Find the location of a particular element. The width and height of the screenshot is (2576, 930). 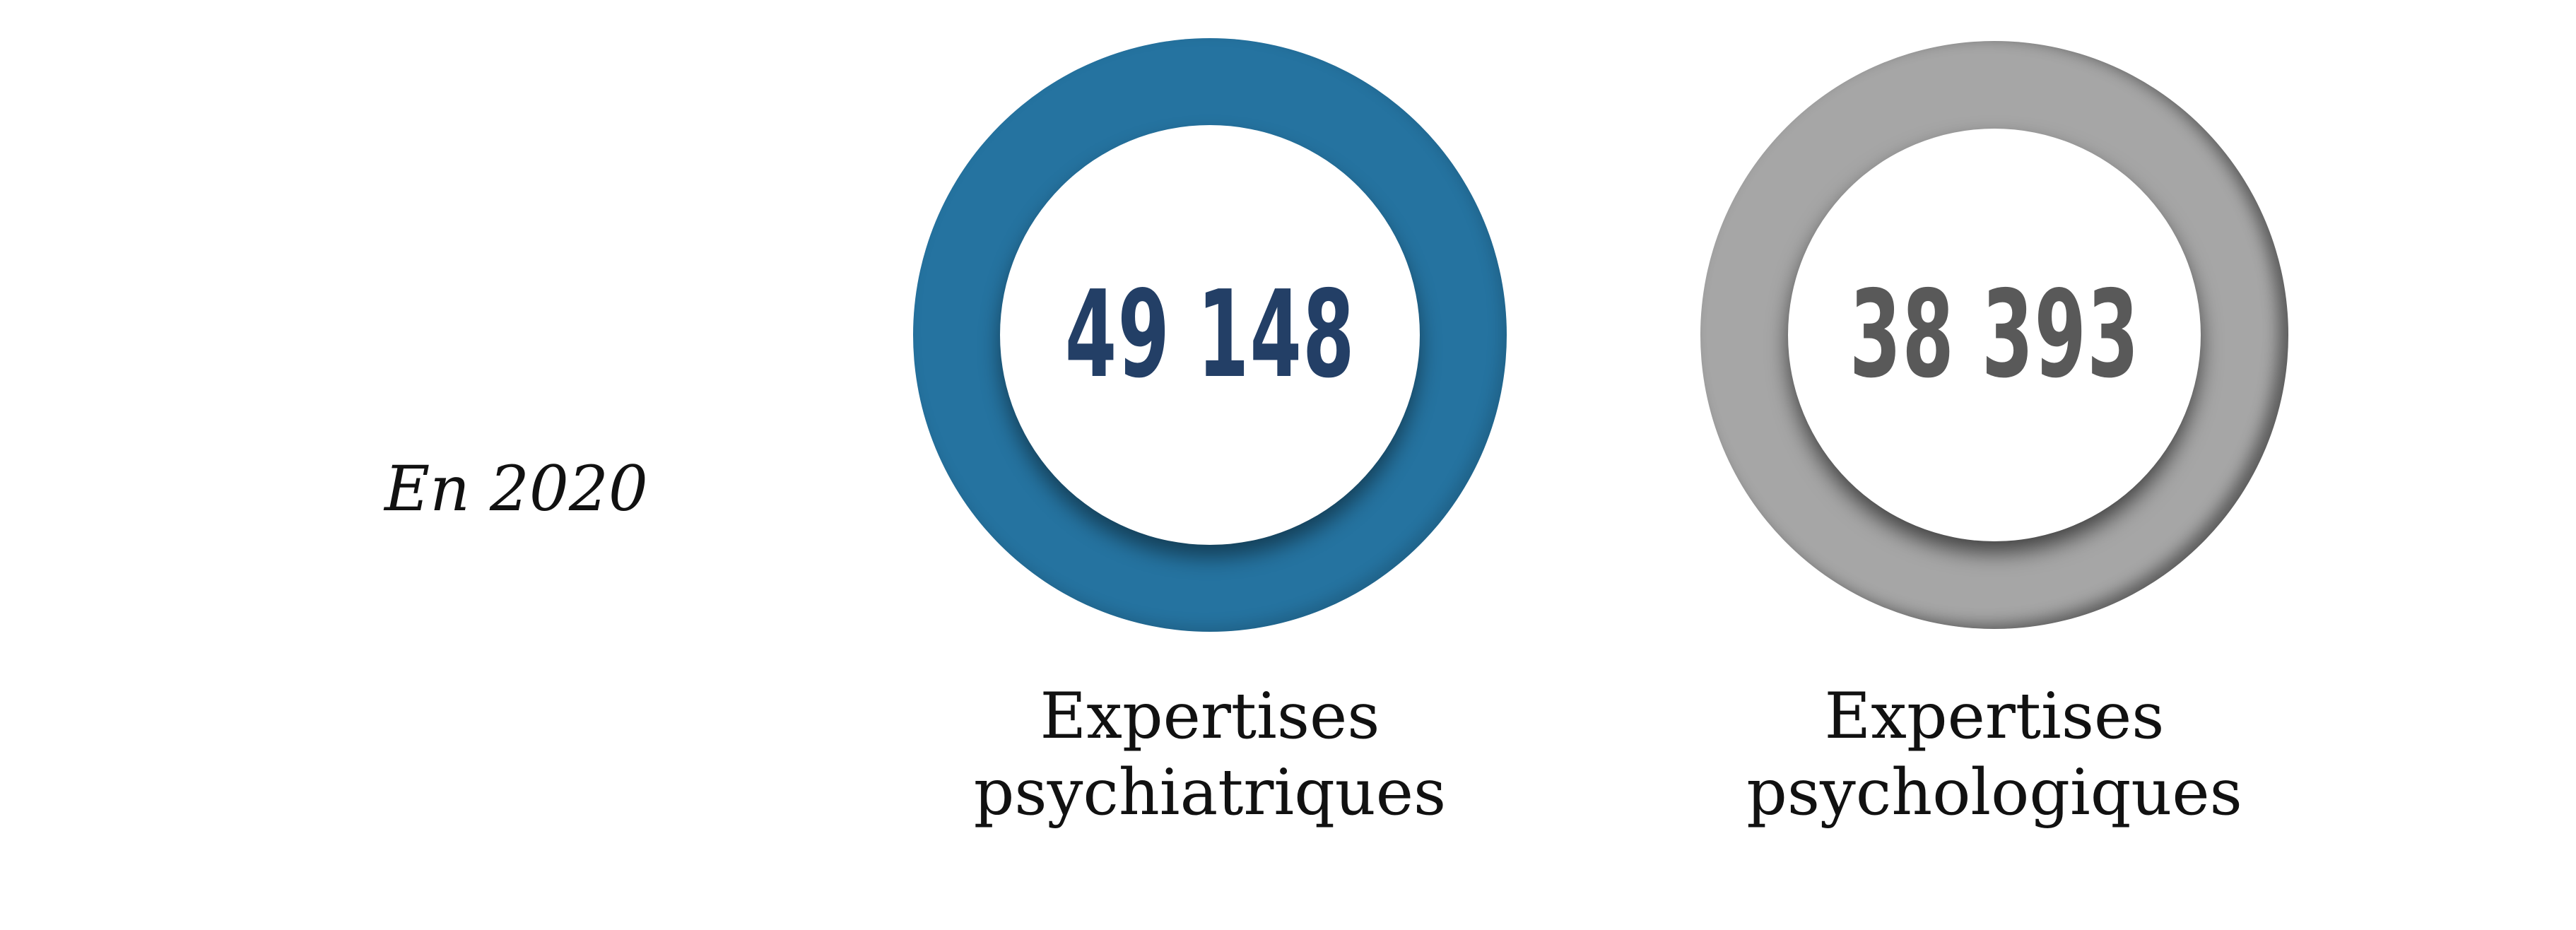

psychological-count: 38 393 is located at coordinates (1994, 335).